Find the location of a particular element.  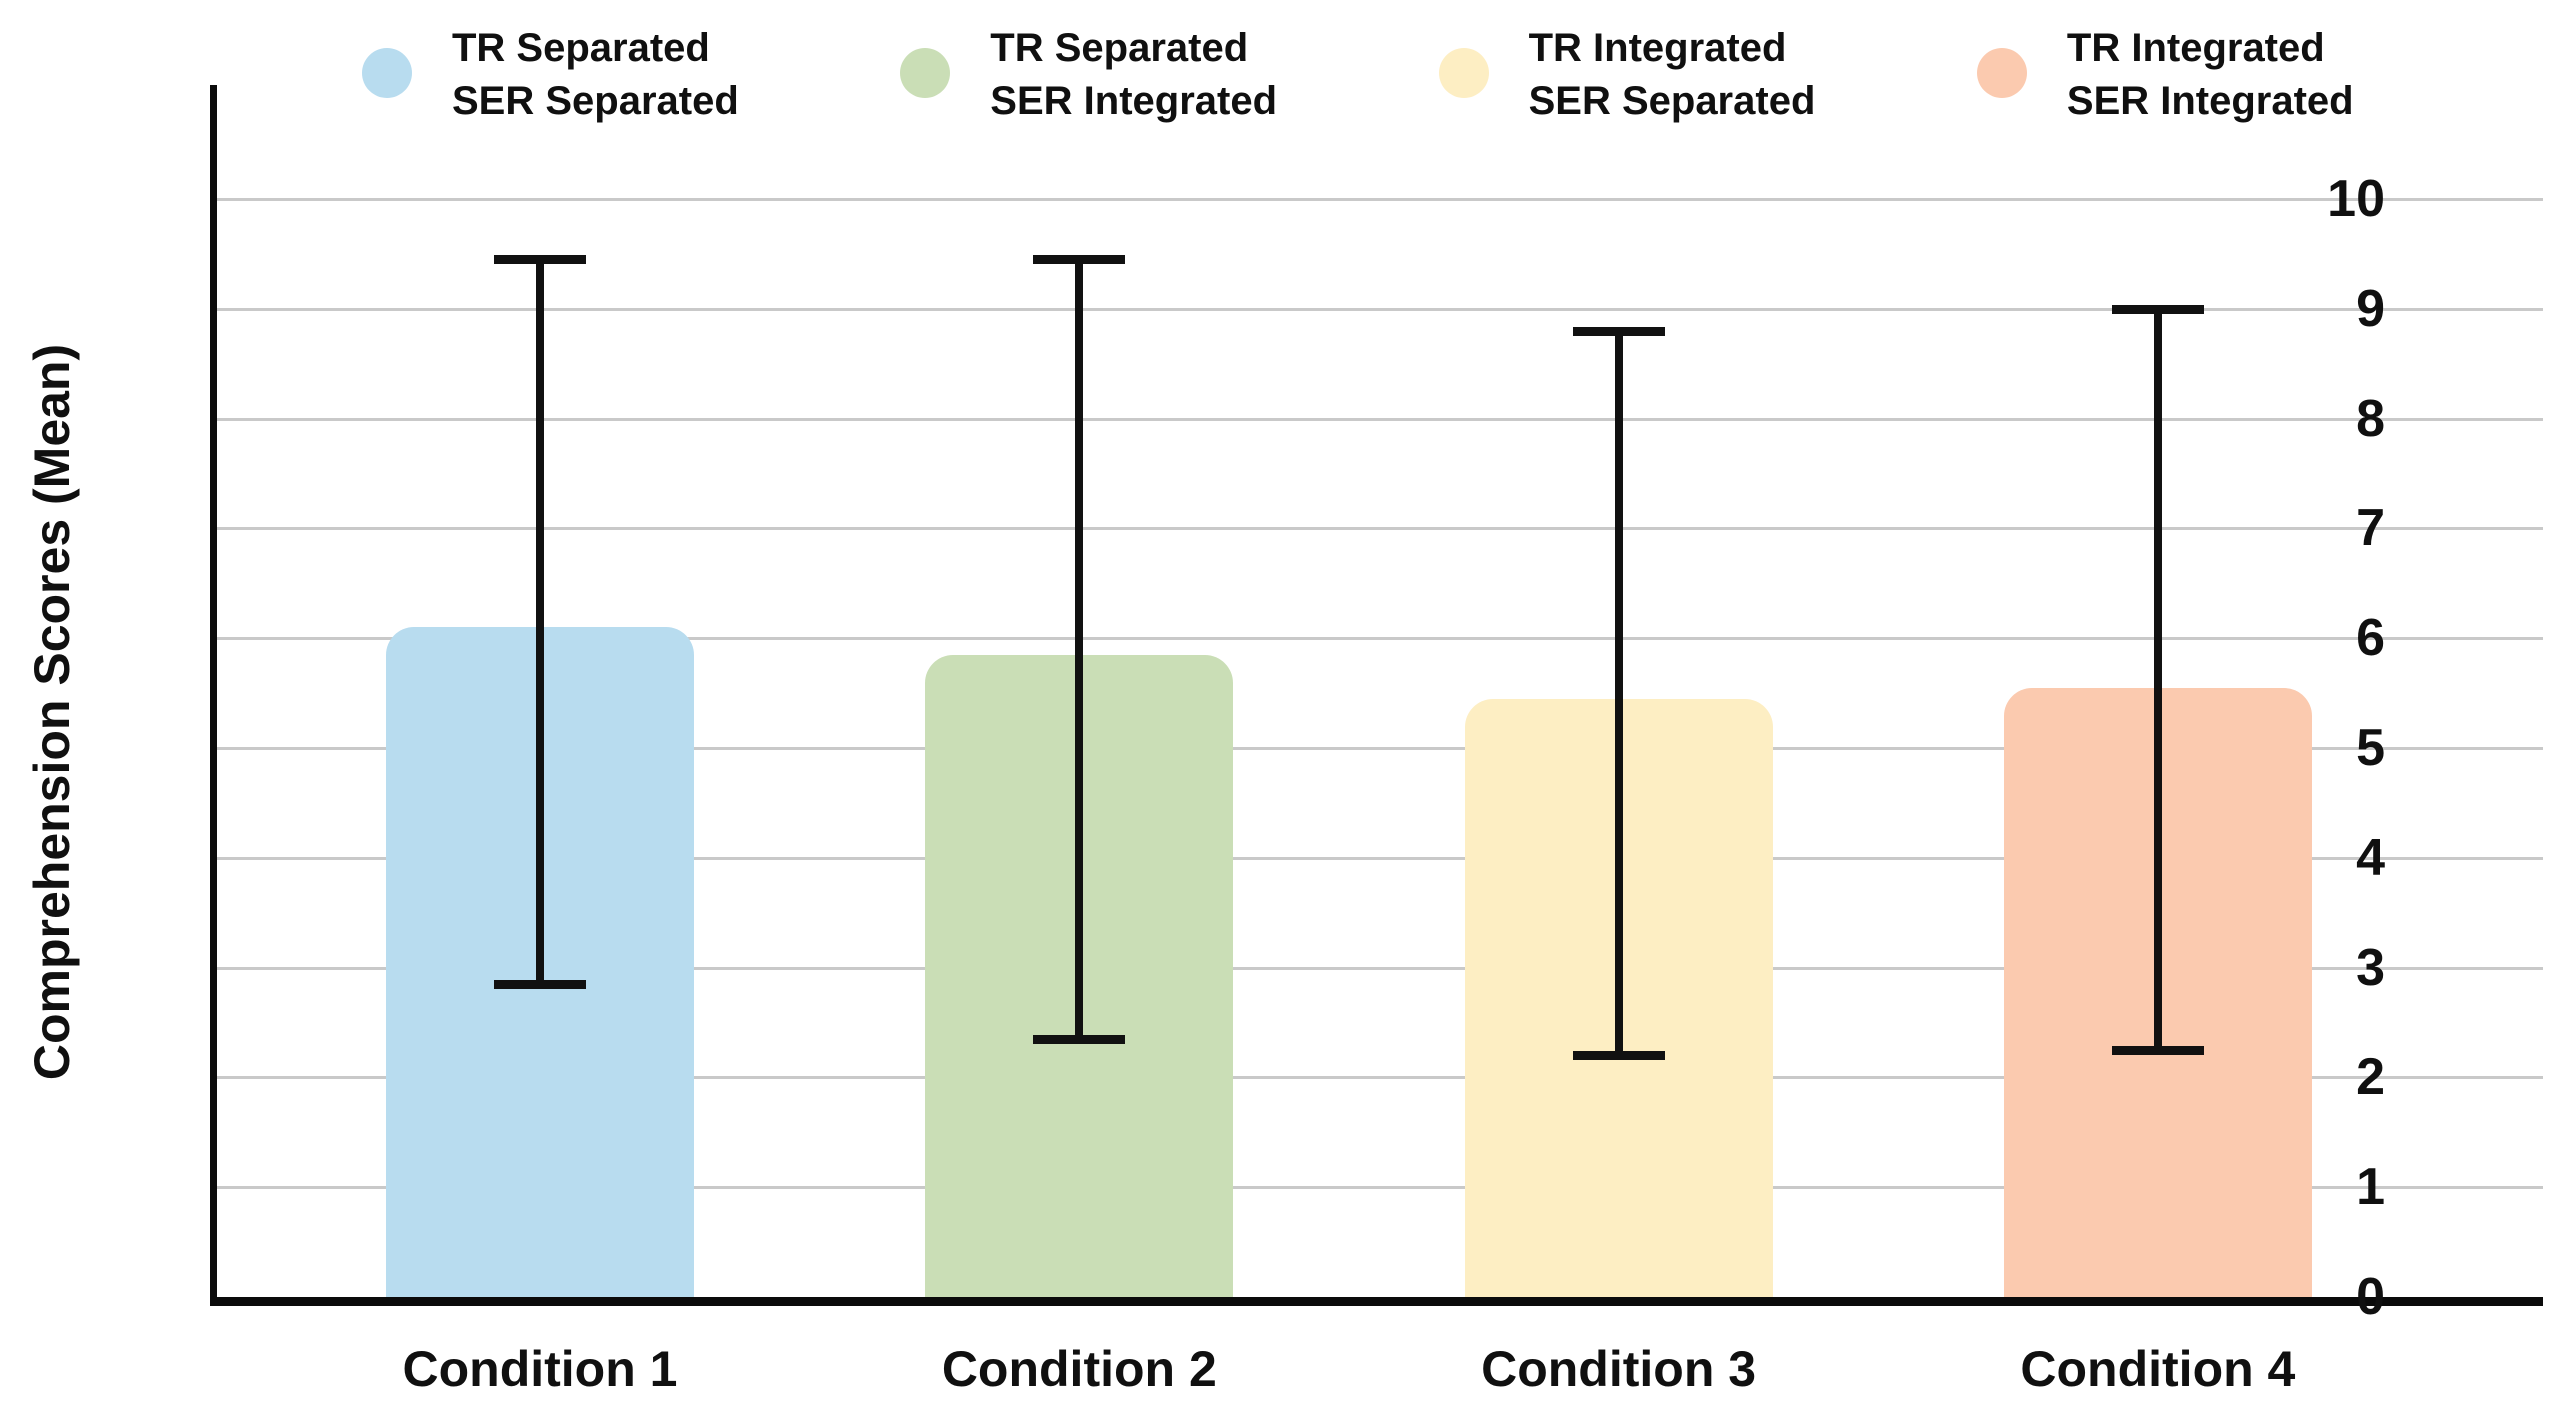

x-tick-label-1: Condition 1 is located at coordinates (540, 1369).